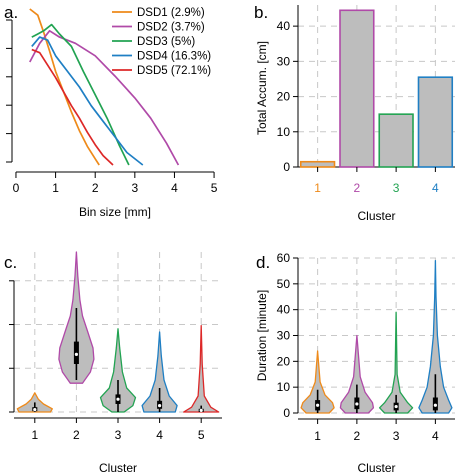  Describe the element at coordinates (284, 361) in the screenshot. I see `panel-d-y-tick-label: 20` at that location.